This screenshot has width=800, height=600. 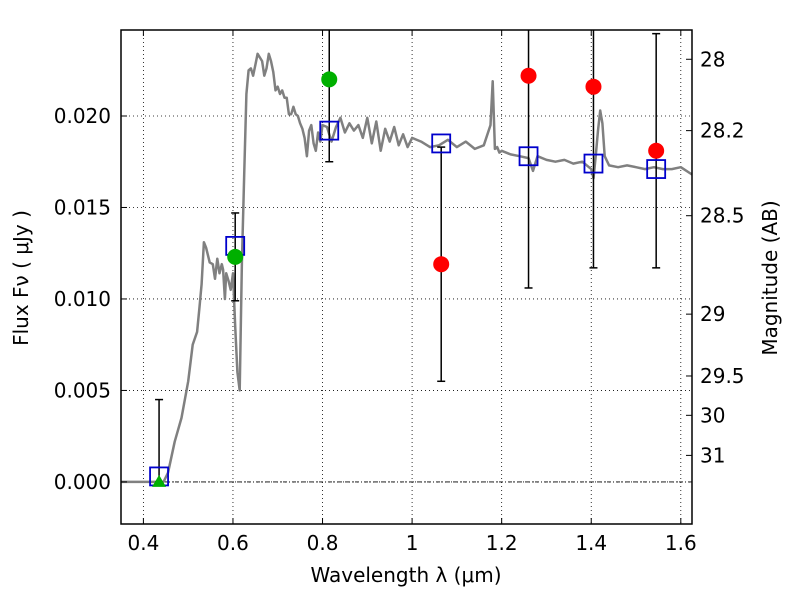 I want to click on mag-tick-label: 29, so click(x=712, y=314).